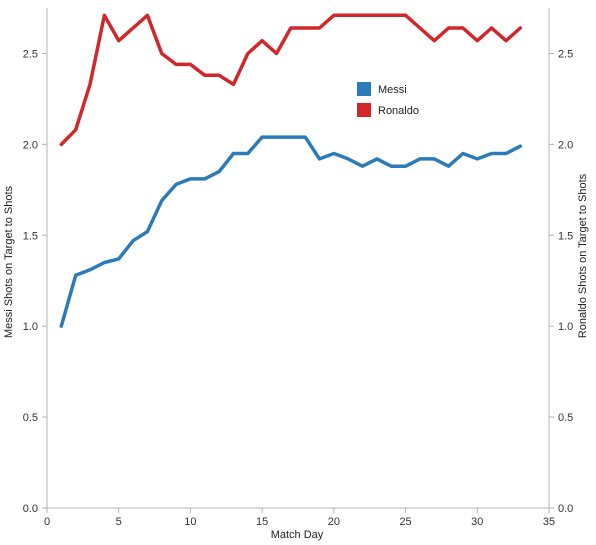 This screenshot has width=596, height=545. What do you see at coordinates (190, 522) in the screenshot?
I see `x-tick-label: 10` at bounding box center [190, 522].